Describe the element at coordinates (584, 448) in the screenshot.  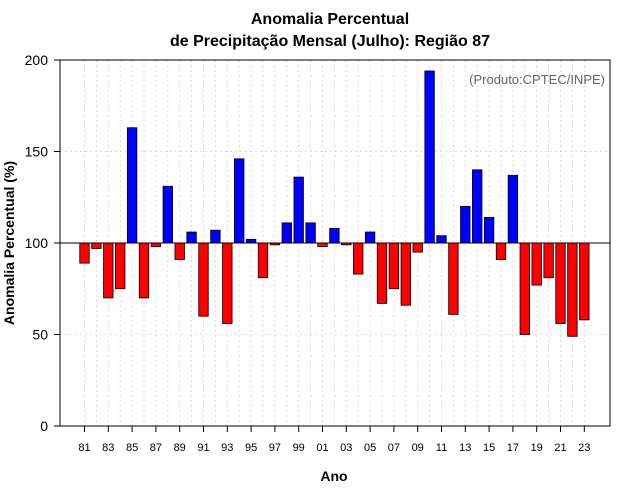
I see `x-tick-label: 23` at that location.